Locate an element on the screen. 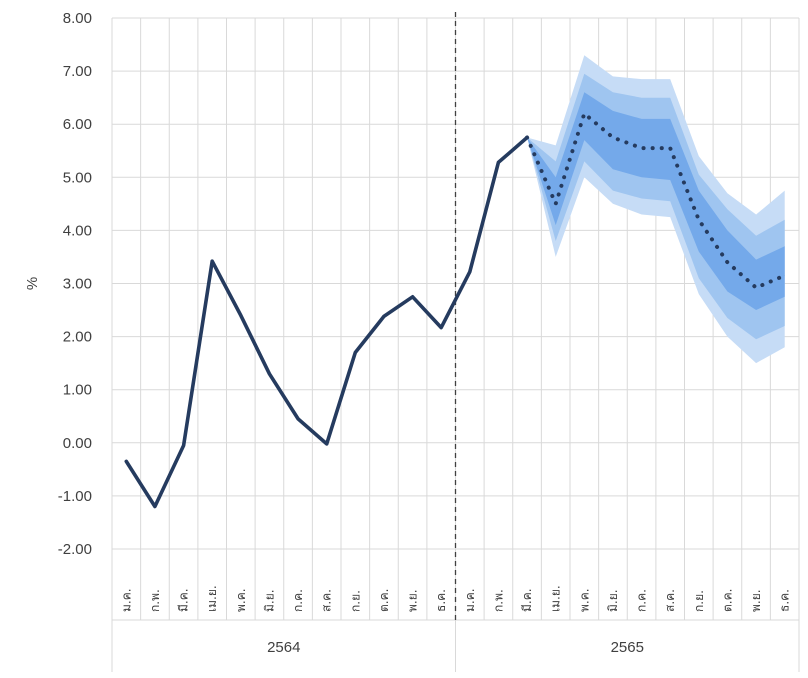  y-axis-title: % is located at coordinates (32, 283).